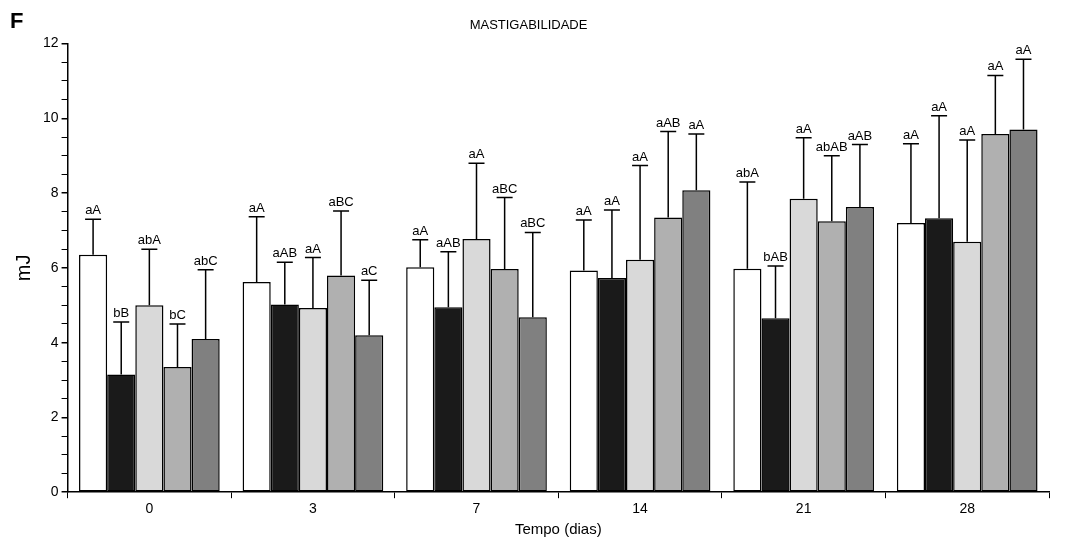 The height and width of the screenshot is (547, 1069). I want to click on x-tick-label: 3, so click(313, 508).